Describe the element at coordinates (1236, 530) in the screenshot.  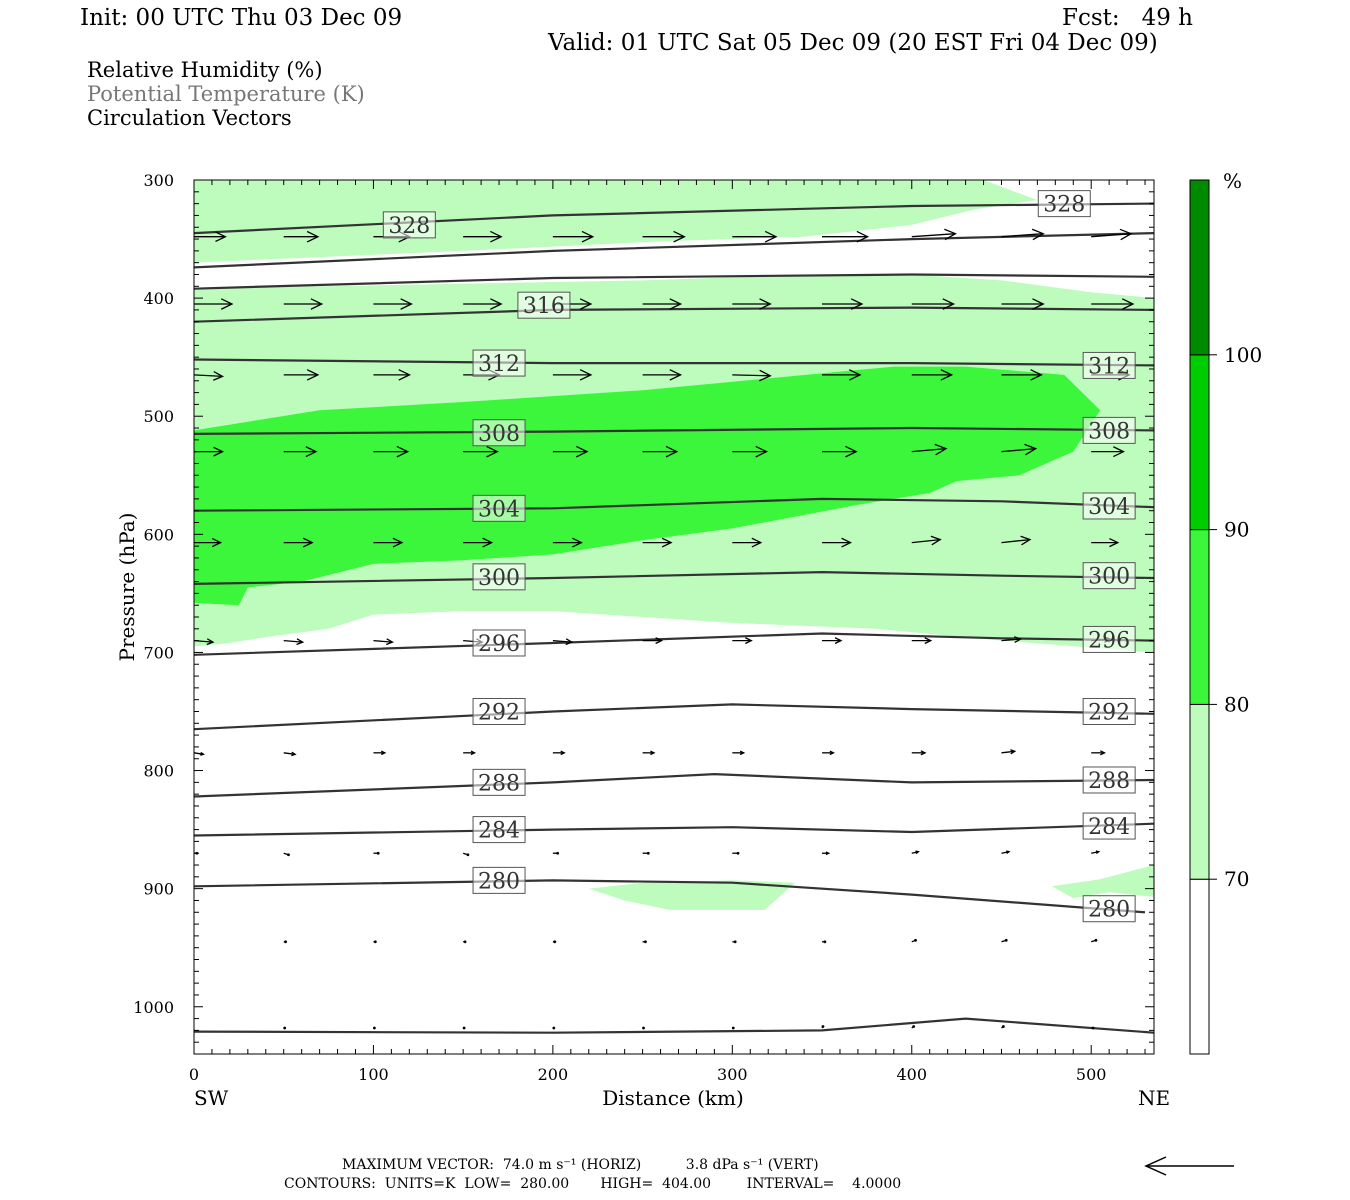
I see `colorbar-label: 90` at that location.